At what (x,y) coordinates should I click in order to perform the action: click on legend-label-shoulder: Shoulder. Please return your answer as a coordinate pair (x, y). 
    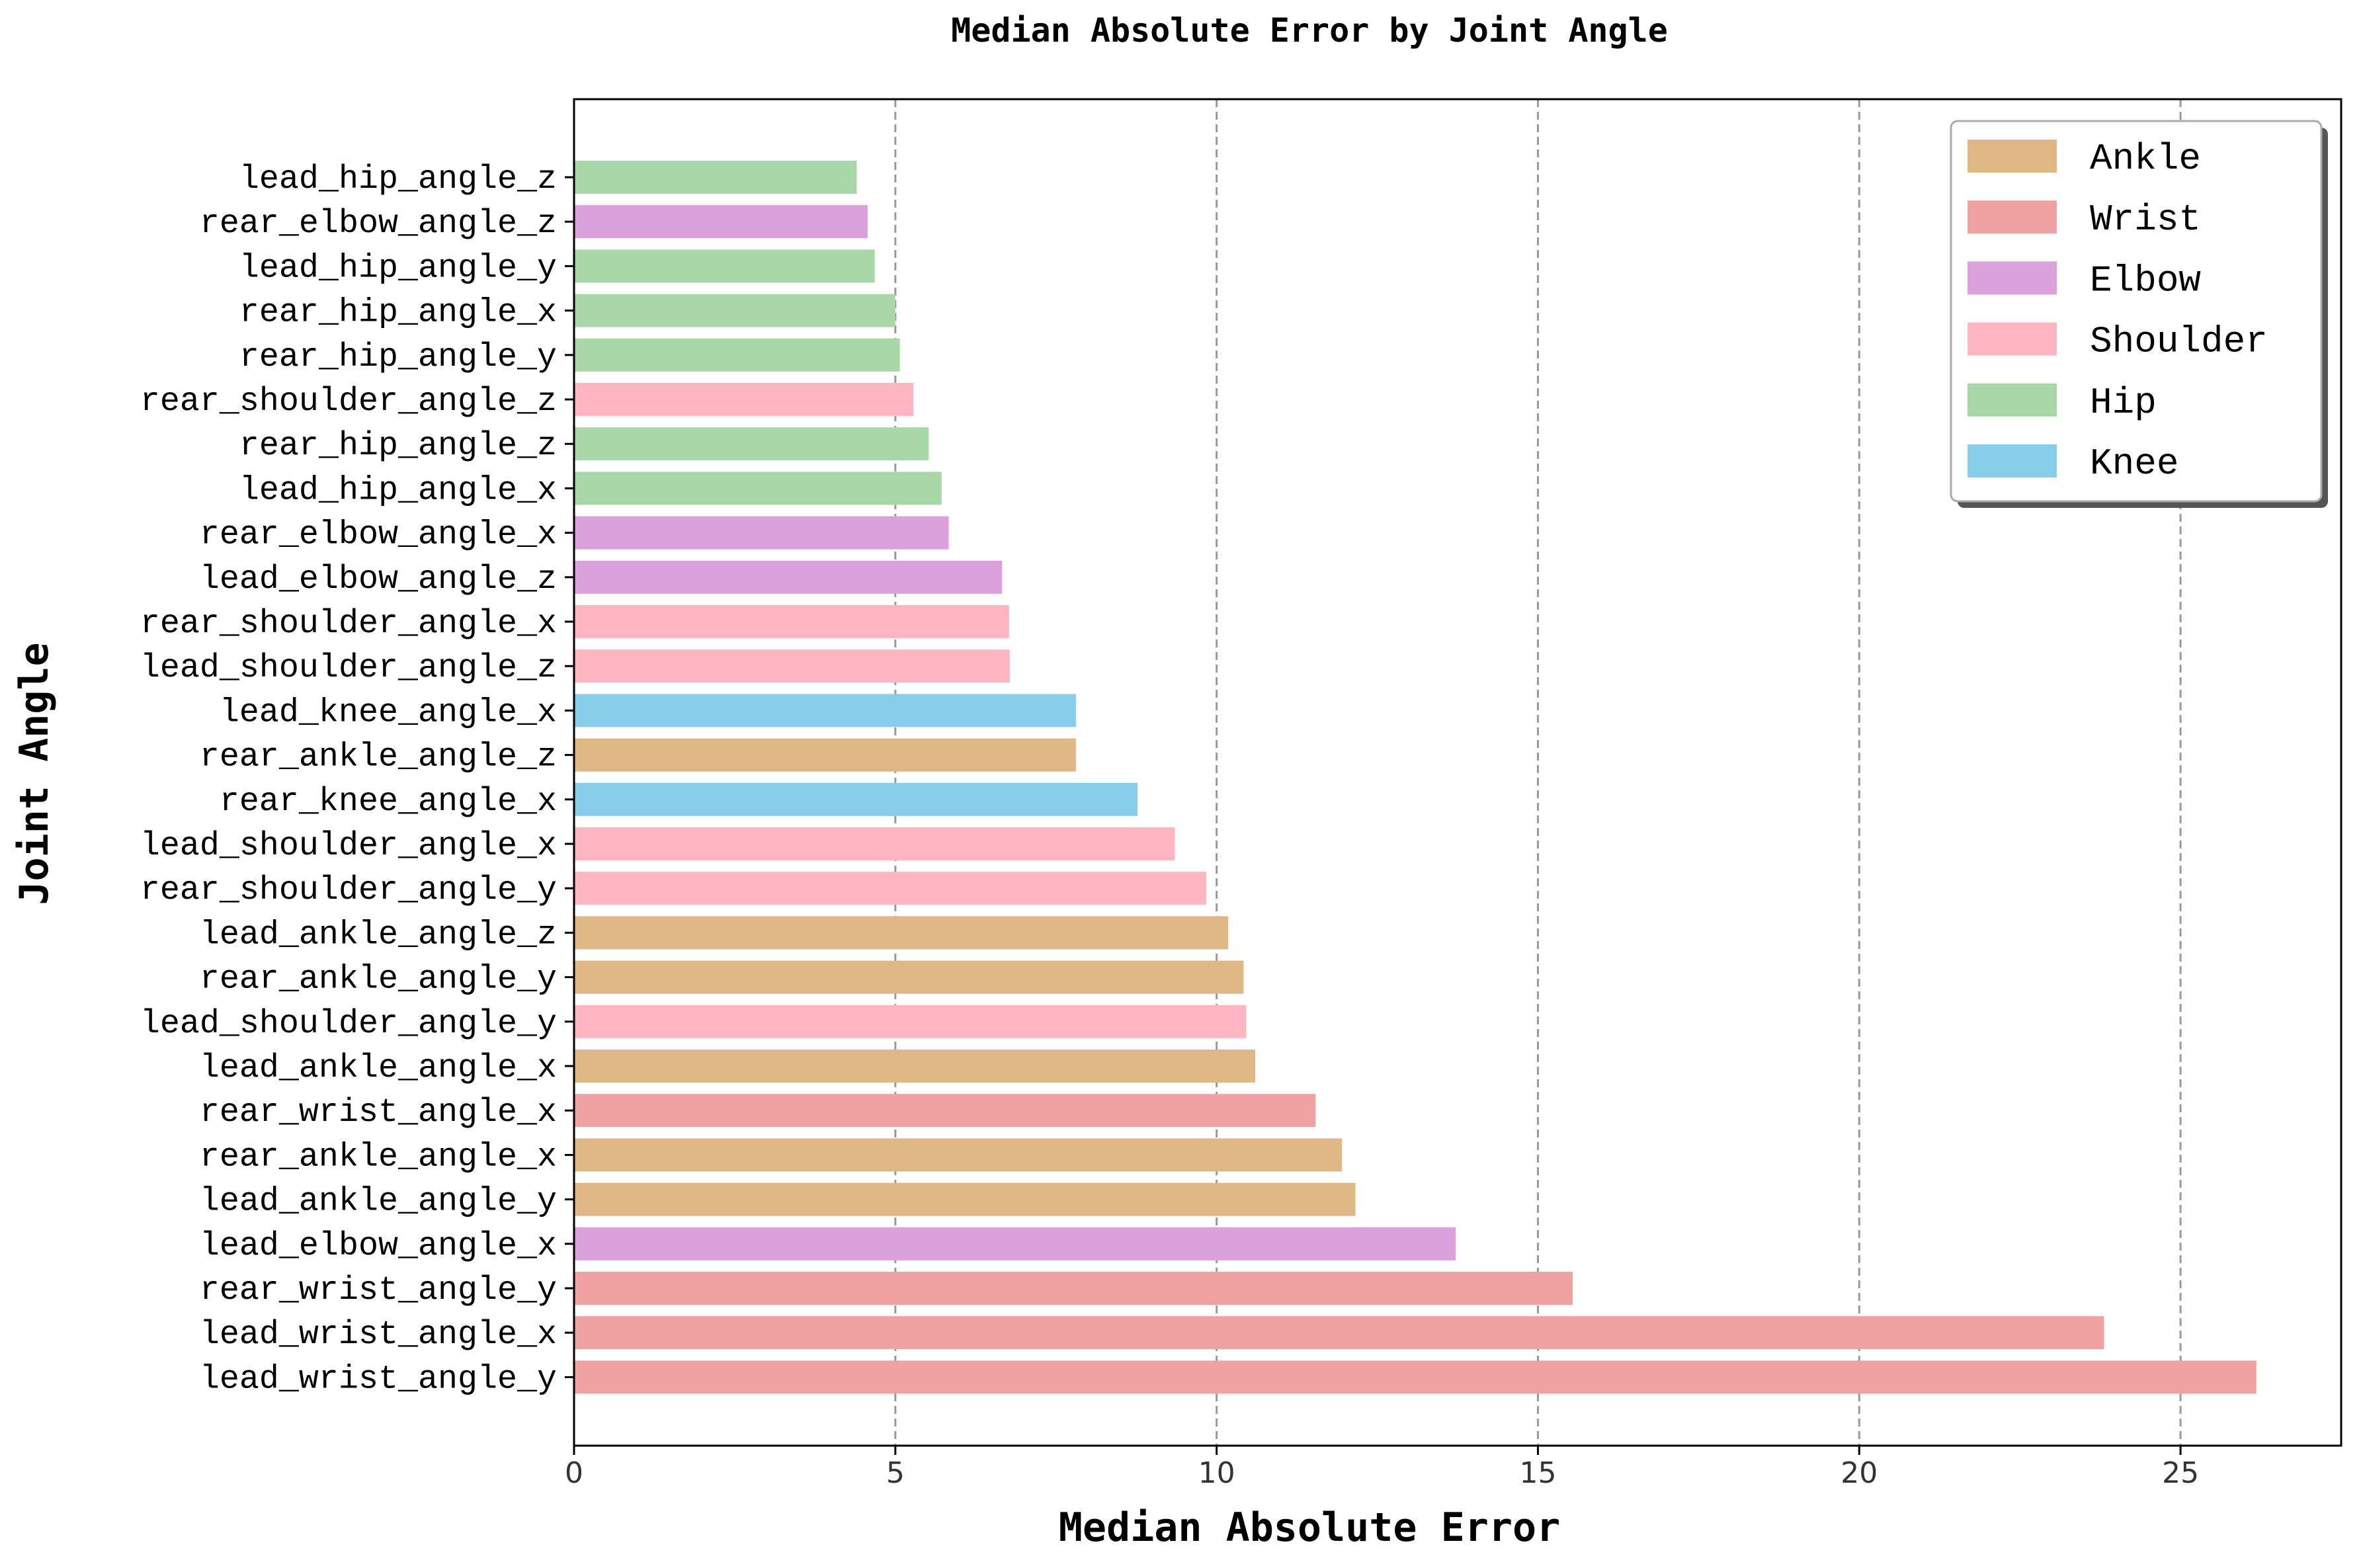
    Looking at the image, I should click on (2179, 342).